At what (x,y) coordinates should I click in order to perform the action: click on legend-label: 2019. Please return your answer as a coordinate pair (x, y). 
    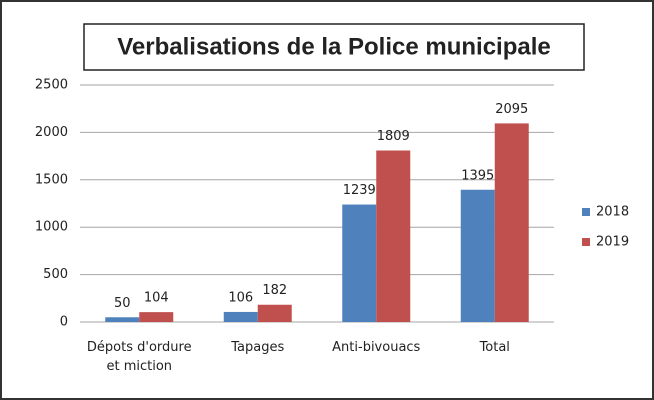
    Looking at the image, I should click on (612, 242).